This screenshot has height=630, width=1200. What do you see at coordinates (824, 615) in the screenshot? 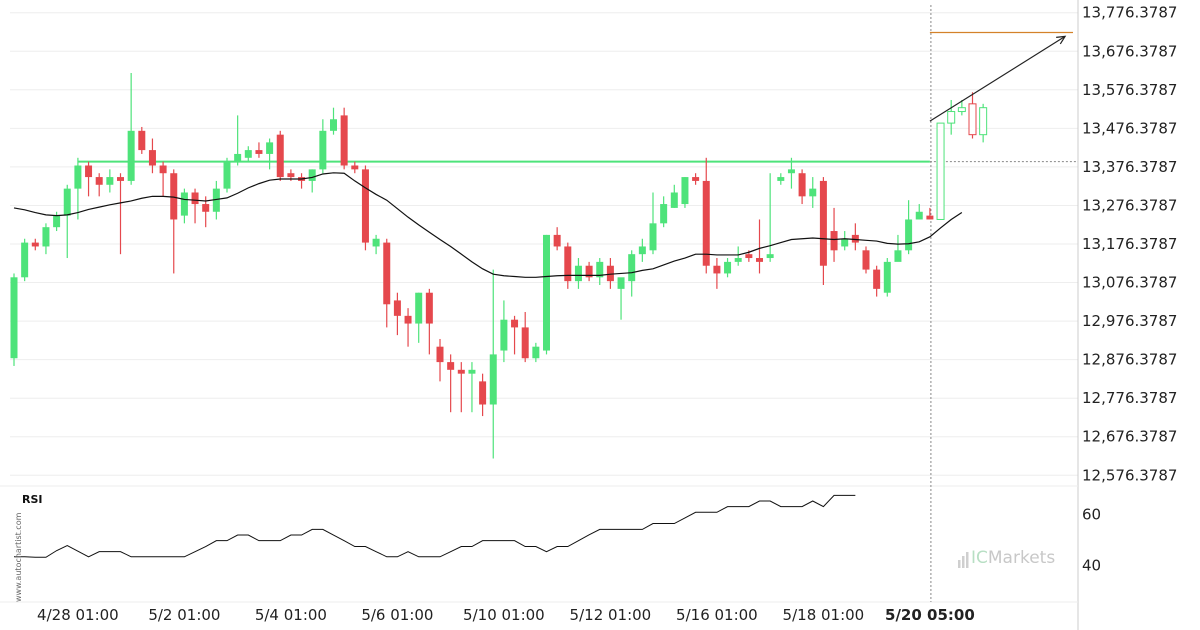
I see `time-tick-label: 5/18 01:00` at bounding box center [824, 615].